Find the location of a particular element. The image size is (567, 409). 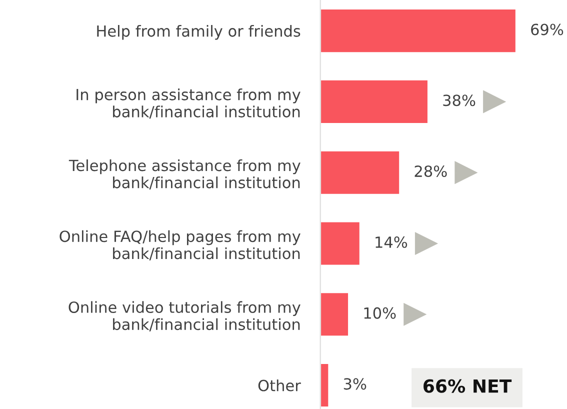

annotation: 66% NET is located at coordinates (468, 386).